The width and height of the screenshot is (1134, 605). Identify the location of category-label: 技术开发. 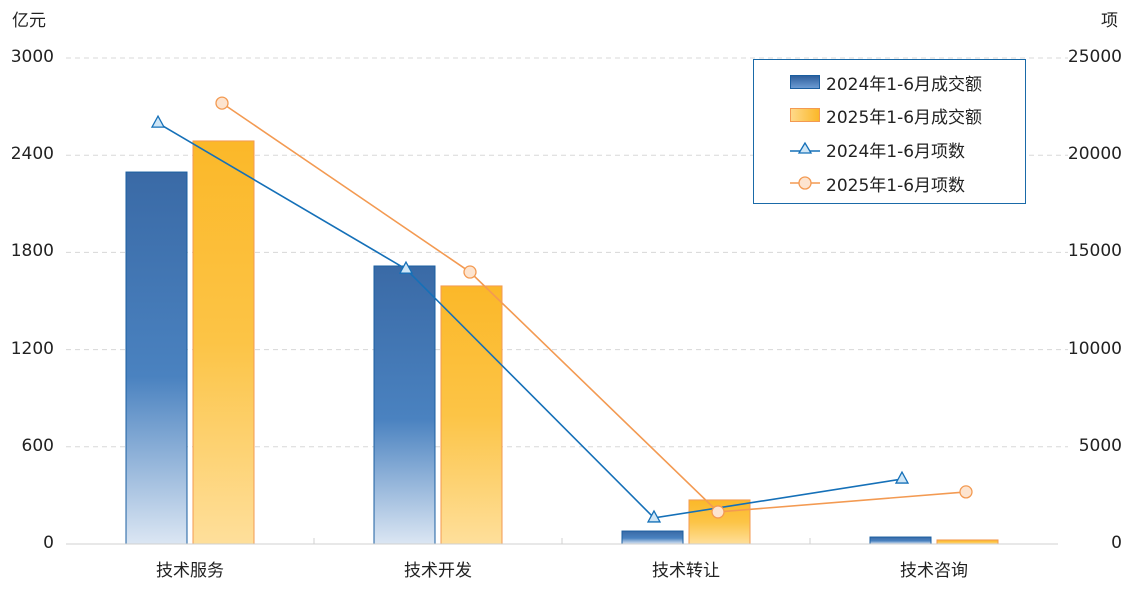
(438, 571).